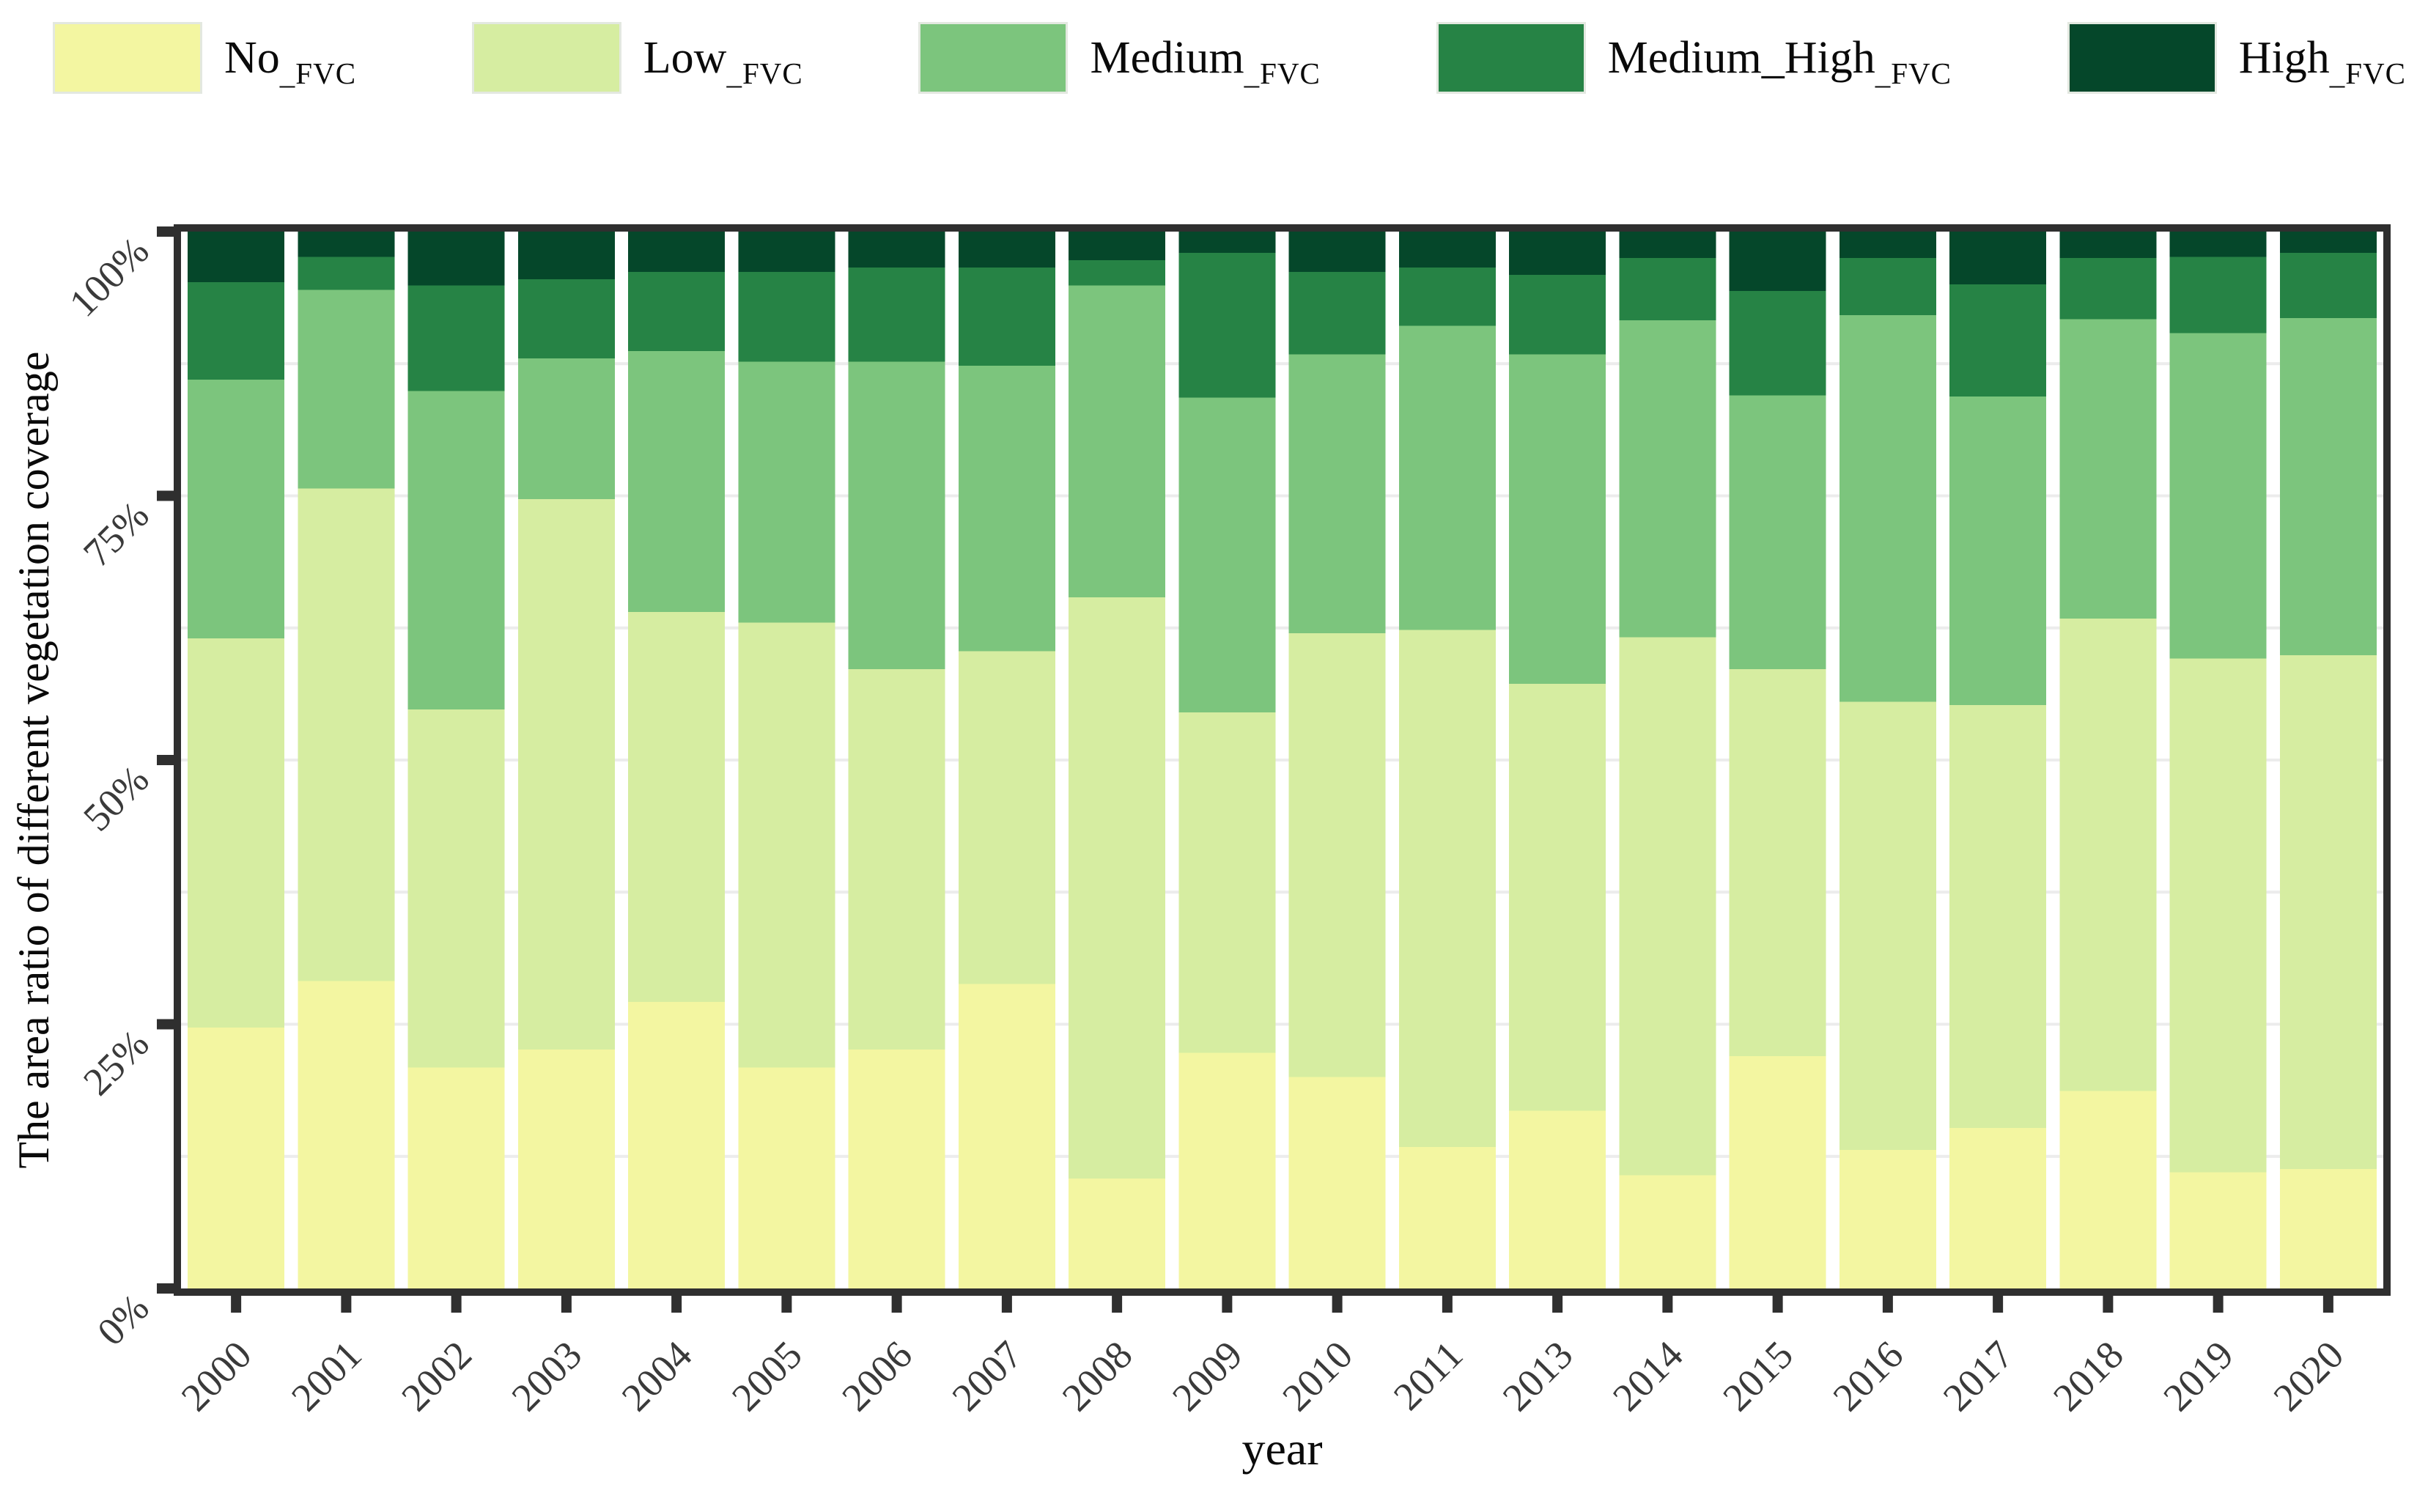 The height and width of the screenshot is (1512, 2428). What do you see at coordinates (2284, 57) in the screenshot?
I see `legend-label-main: High` at bounding box center [2284, 57].